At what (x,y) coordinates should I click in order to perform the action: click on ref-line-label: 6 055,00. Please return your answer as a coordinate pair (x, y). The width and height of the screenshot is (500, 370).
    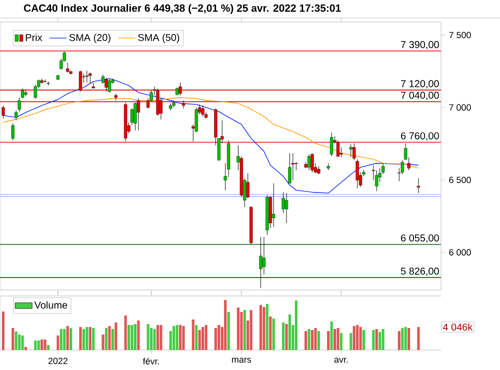
    Looking at the image, I should click on (420, 238).